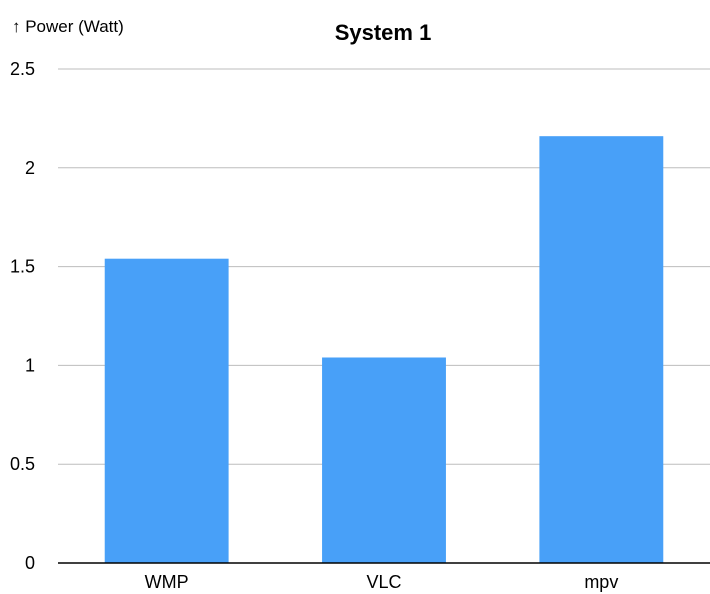 The height and width of the screenshot is (594, 710). I want to click on y-tick-label: 0, so click(30, 563).